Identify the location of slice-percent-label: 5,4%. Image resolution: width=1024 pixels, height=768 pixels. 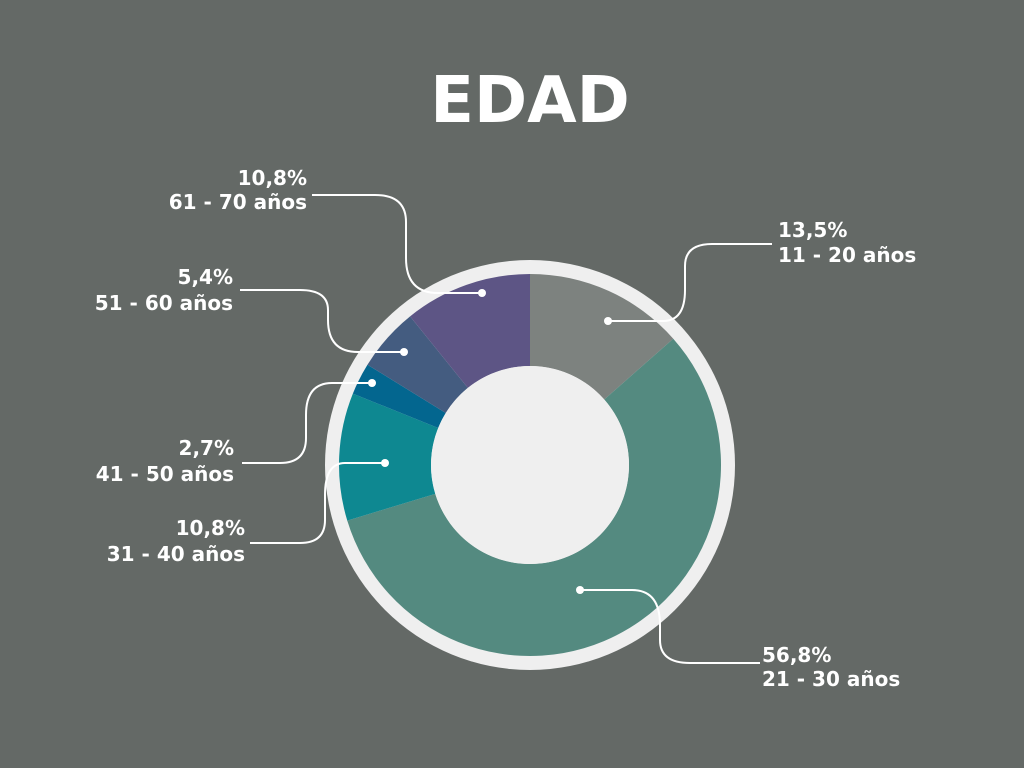
(205, 277).